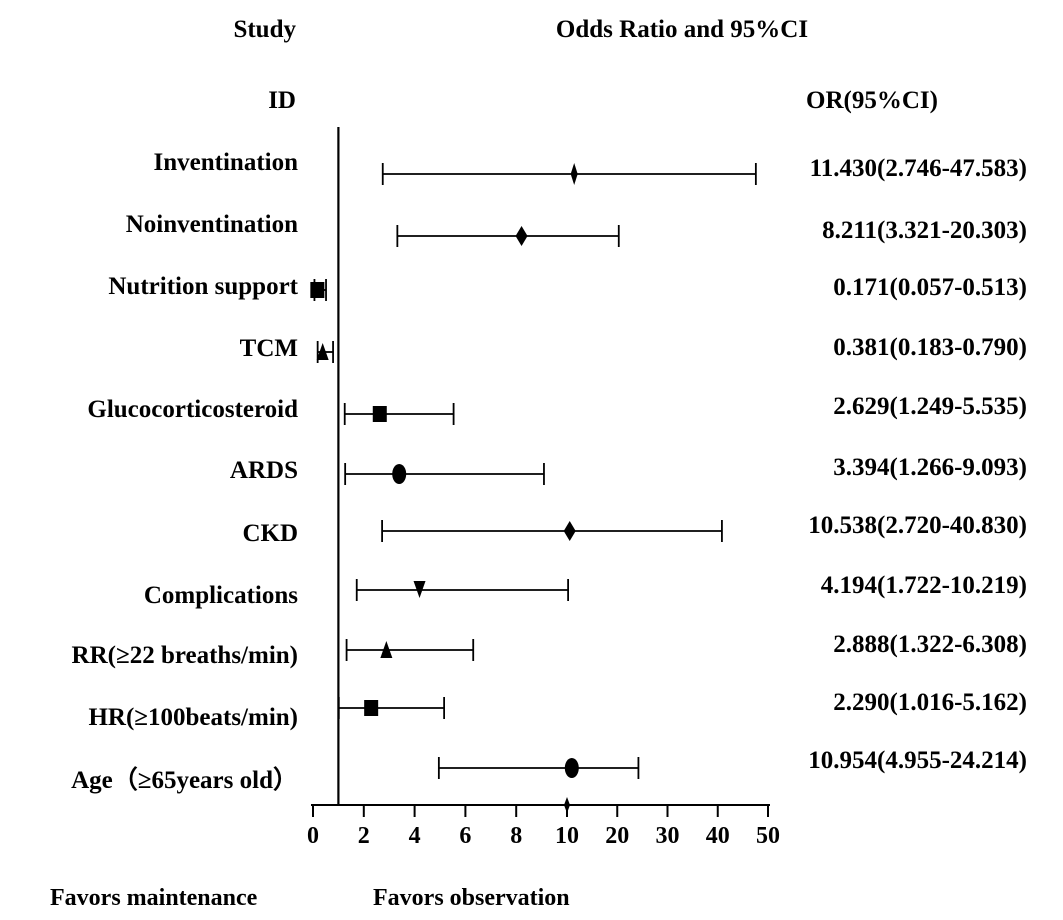 The width and height of the screenshot is (1063, 920). What do you see at coordinates (415, 836) in the screenshot?
I see `x-tick-label: 4` at bounding box center [415, 836].